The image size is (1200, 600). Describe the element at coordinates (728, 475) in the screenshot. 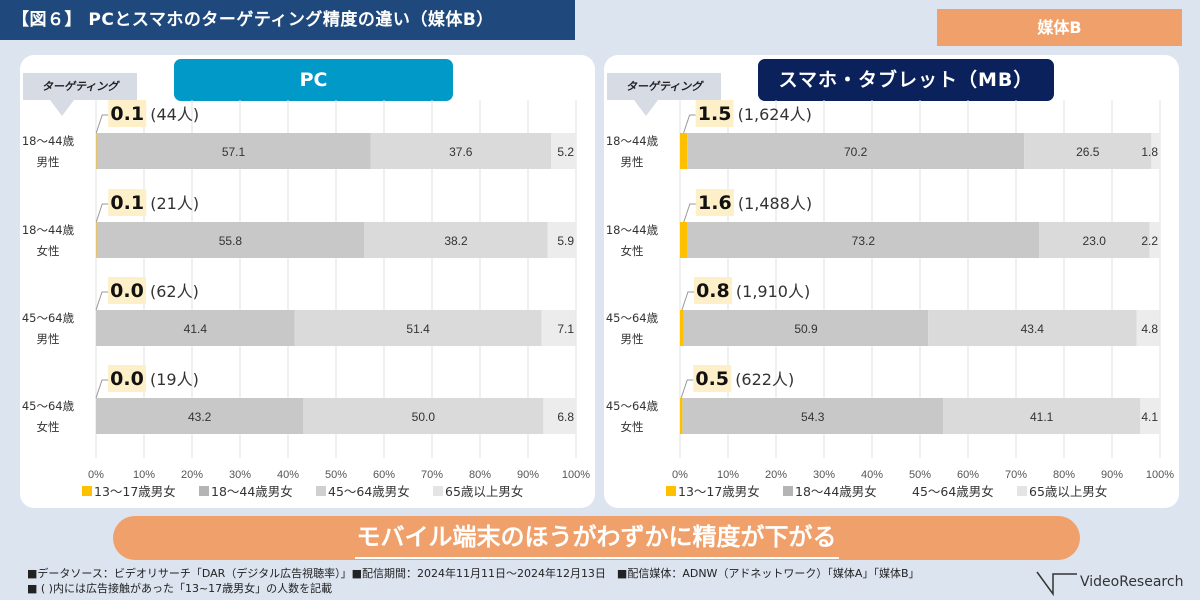

I see `x-tick-label: 10%` at that location.